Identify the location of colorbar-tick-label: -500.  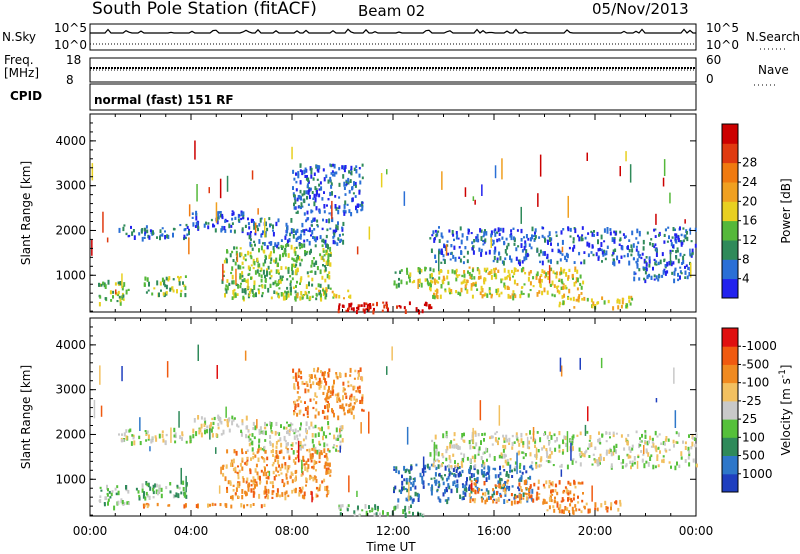
(755, 364).